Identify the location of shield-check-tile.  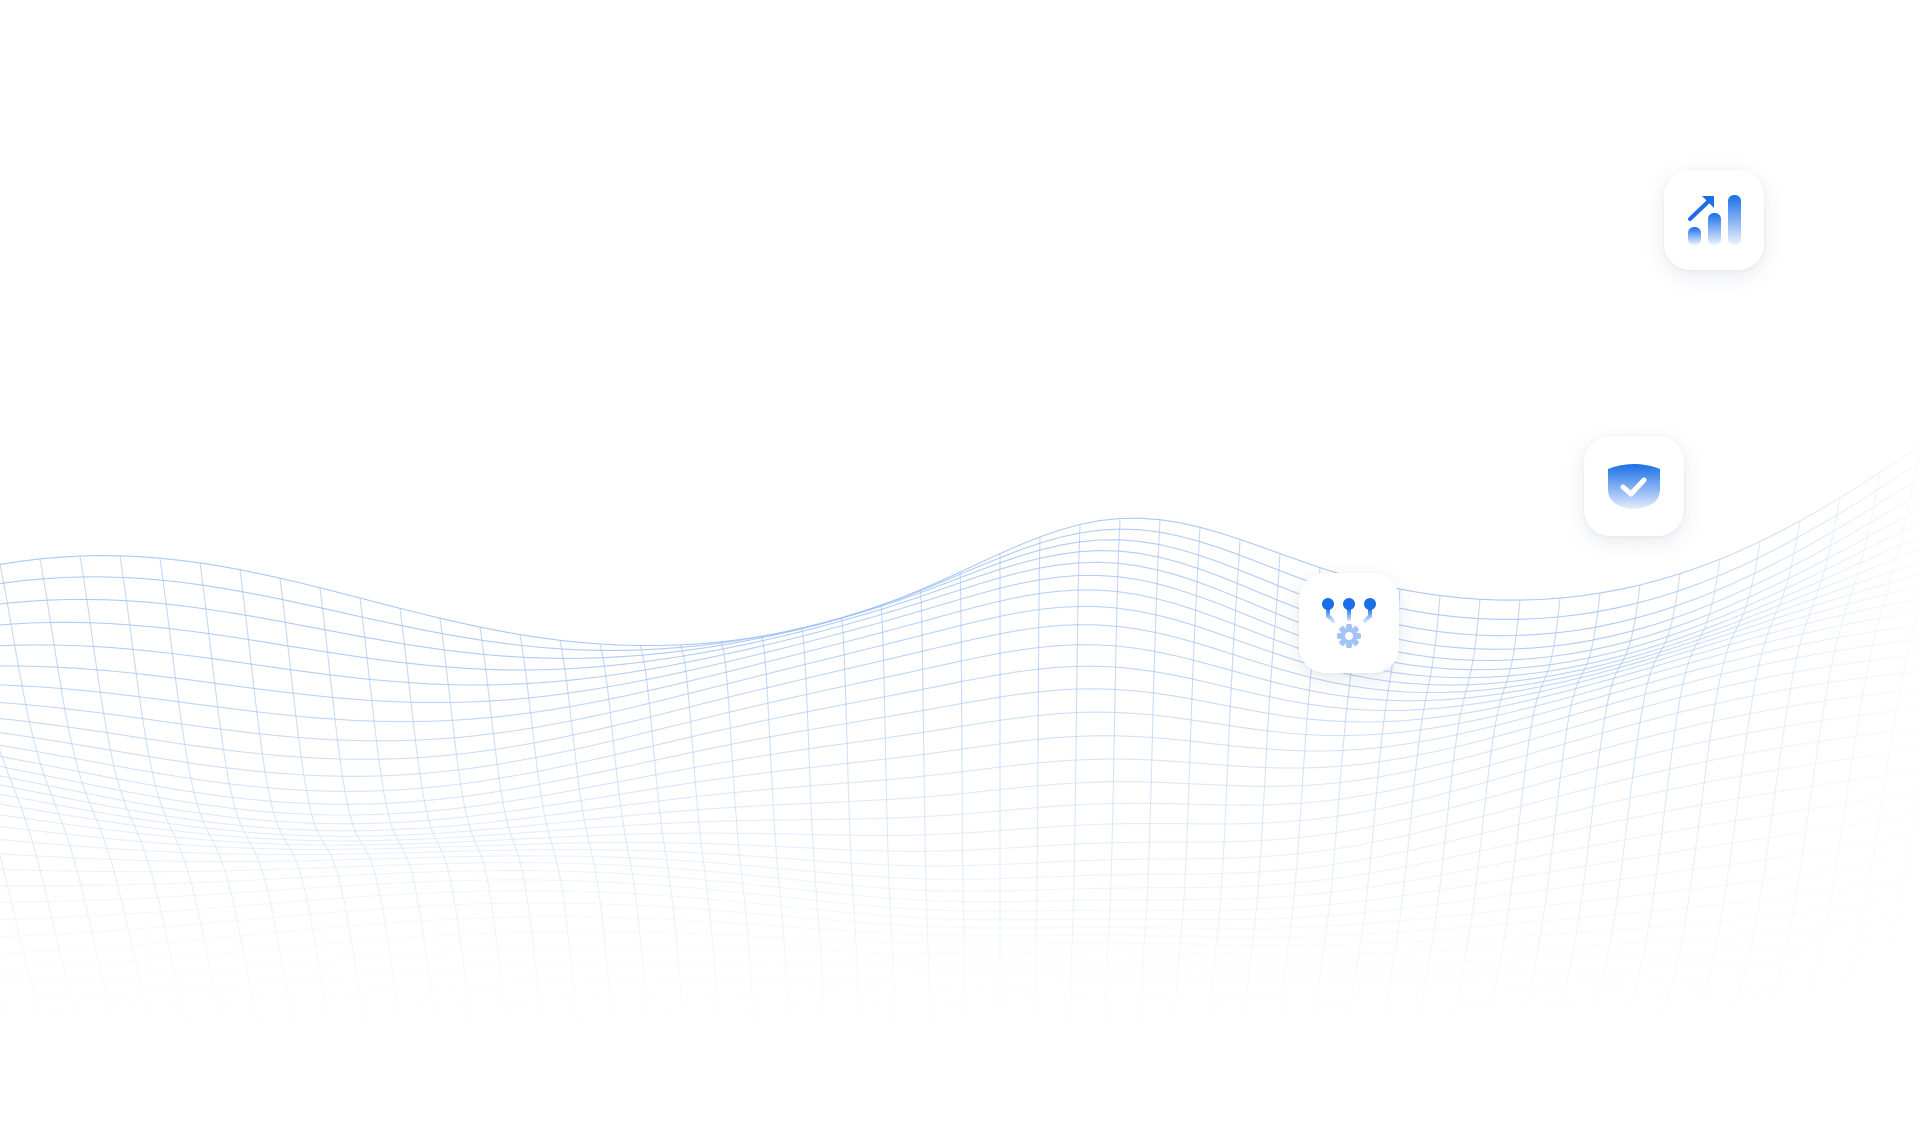
(1634, 486).